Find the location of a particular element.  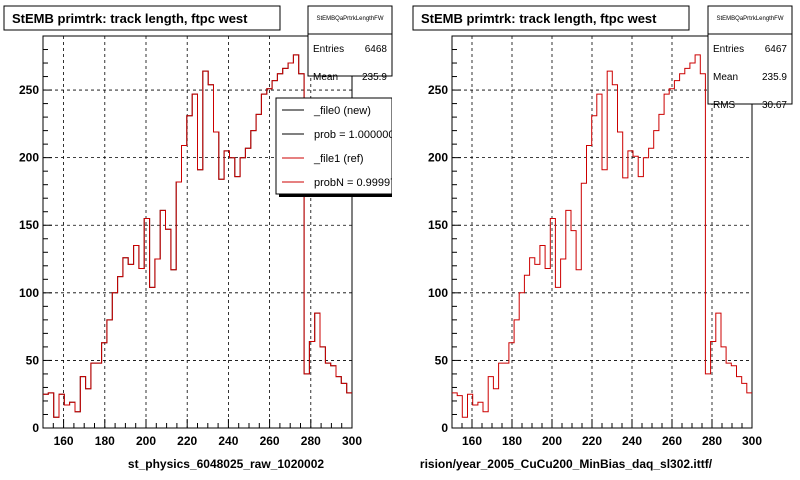

stats-label: RMS is located at coordinates (724, 105).